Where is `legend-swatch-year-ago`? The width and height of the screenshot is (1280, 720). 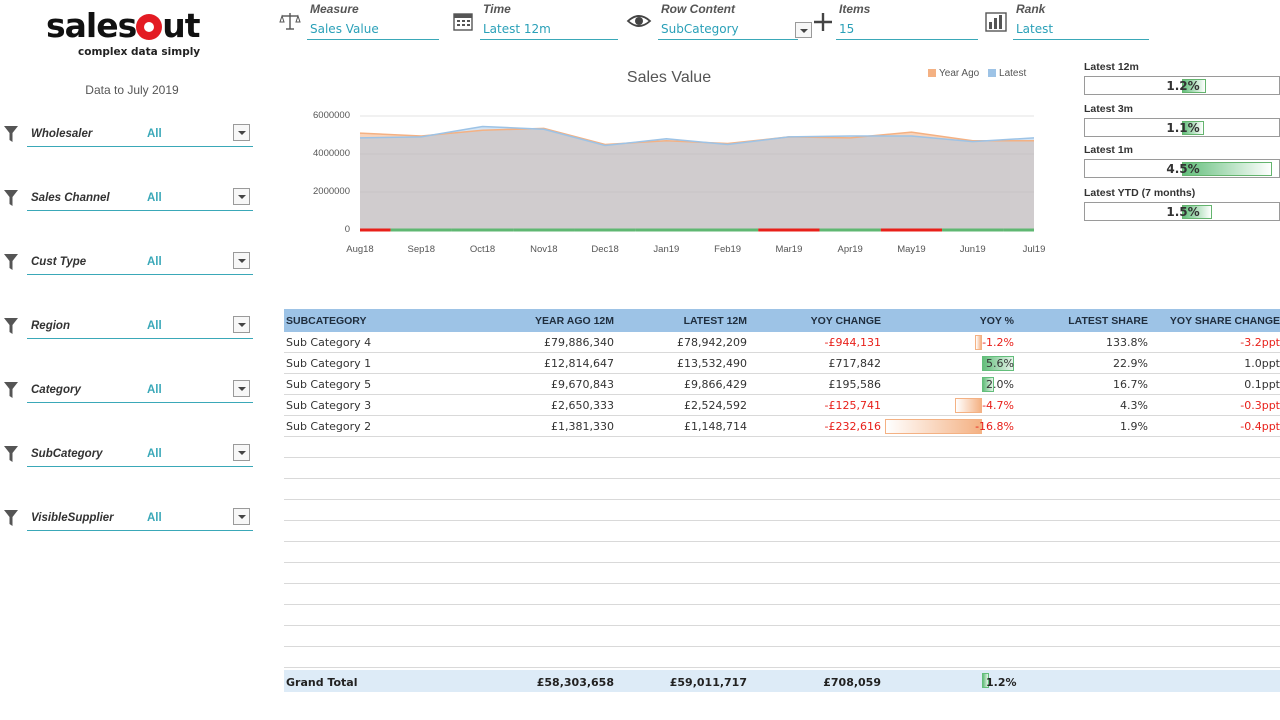 legend-swatch-year-ago is located at coordinates (932, 73).